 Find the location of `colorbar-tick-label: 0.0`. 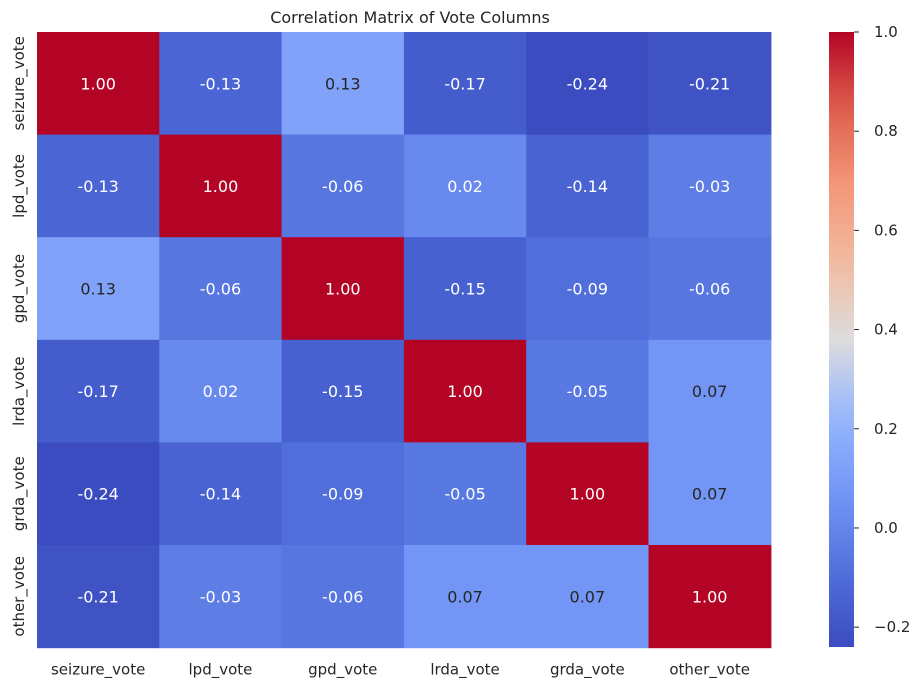

colorbar-tick-label: 0.0 is located at coordinates (886, 528).